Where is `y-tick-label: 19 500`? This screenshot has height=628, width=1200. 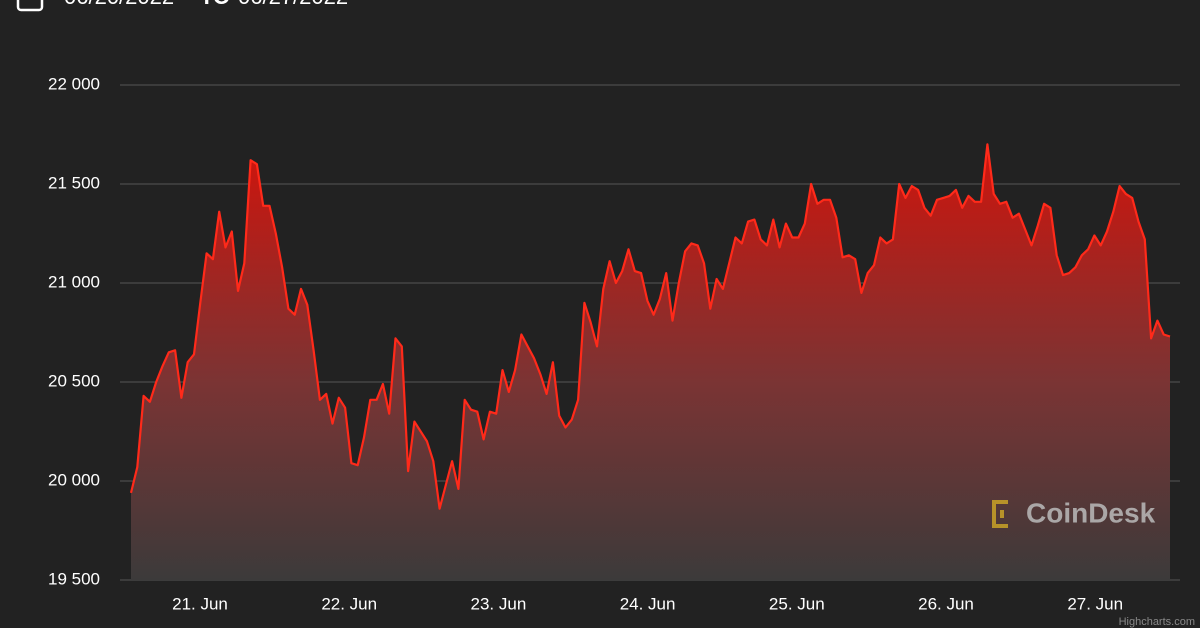 y-tick-label: 19 500 is located at coordinates (74, 578).